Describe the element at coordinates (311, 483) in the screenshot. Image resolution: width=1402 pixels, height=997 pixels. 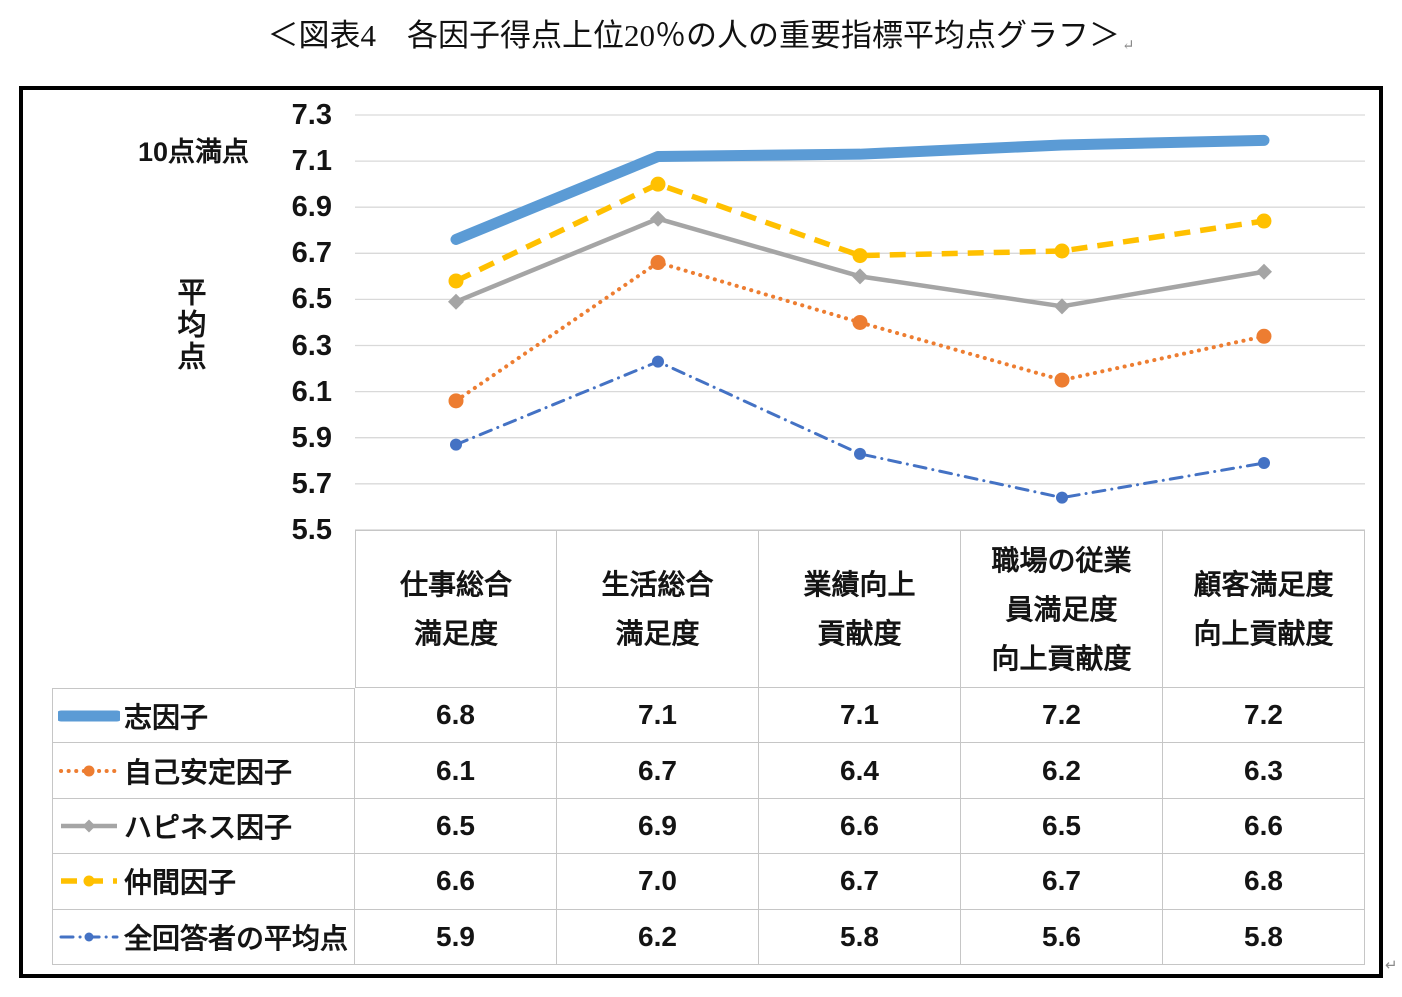
I see `y-tick-label: 5.7` at that location.